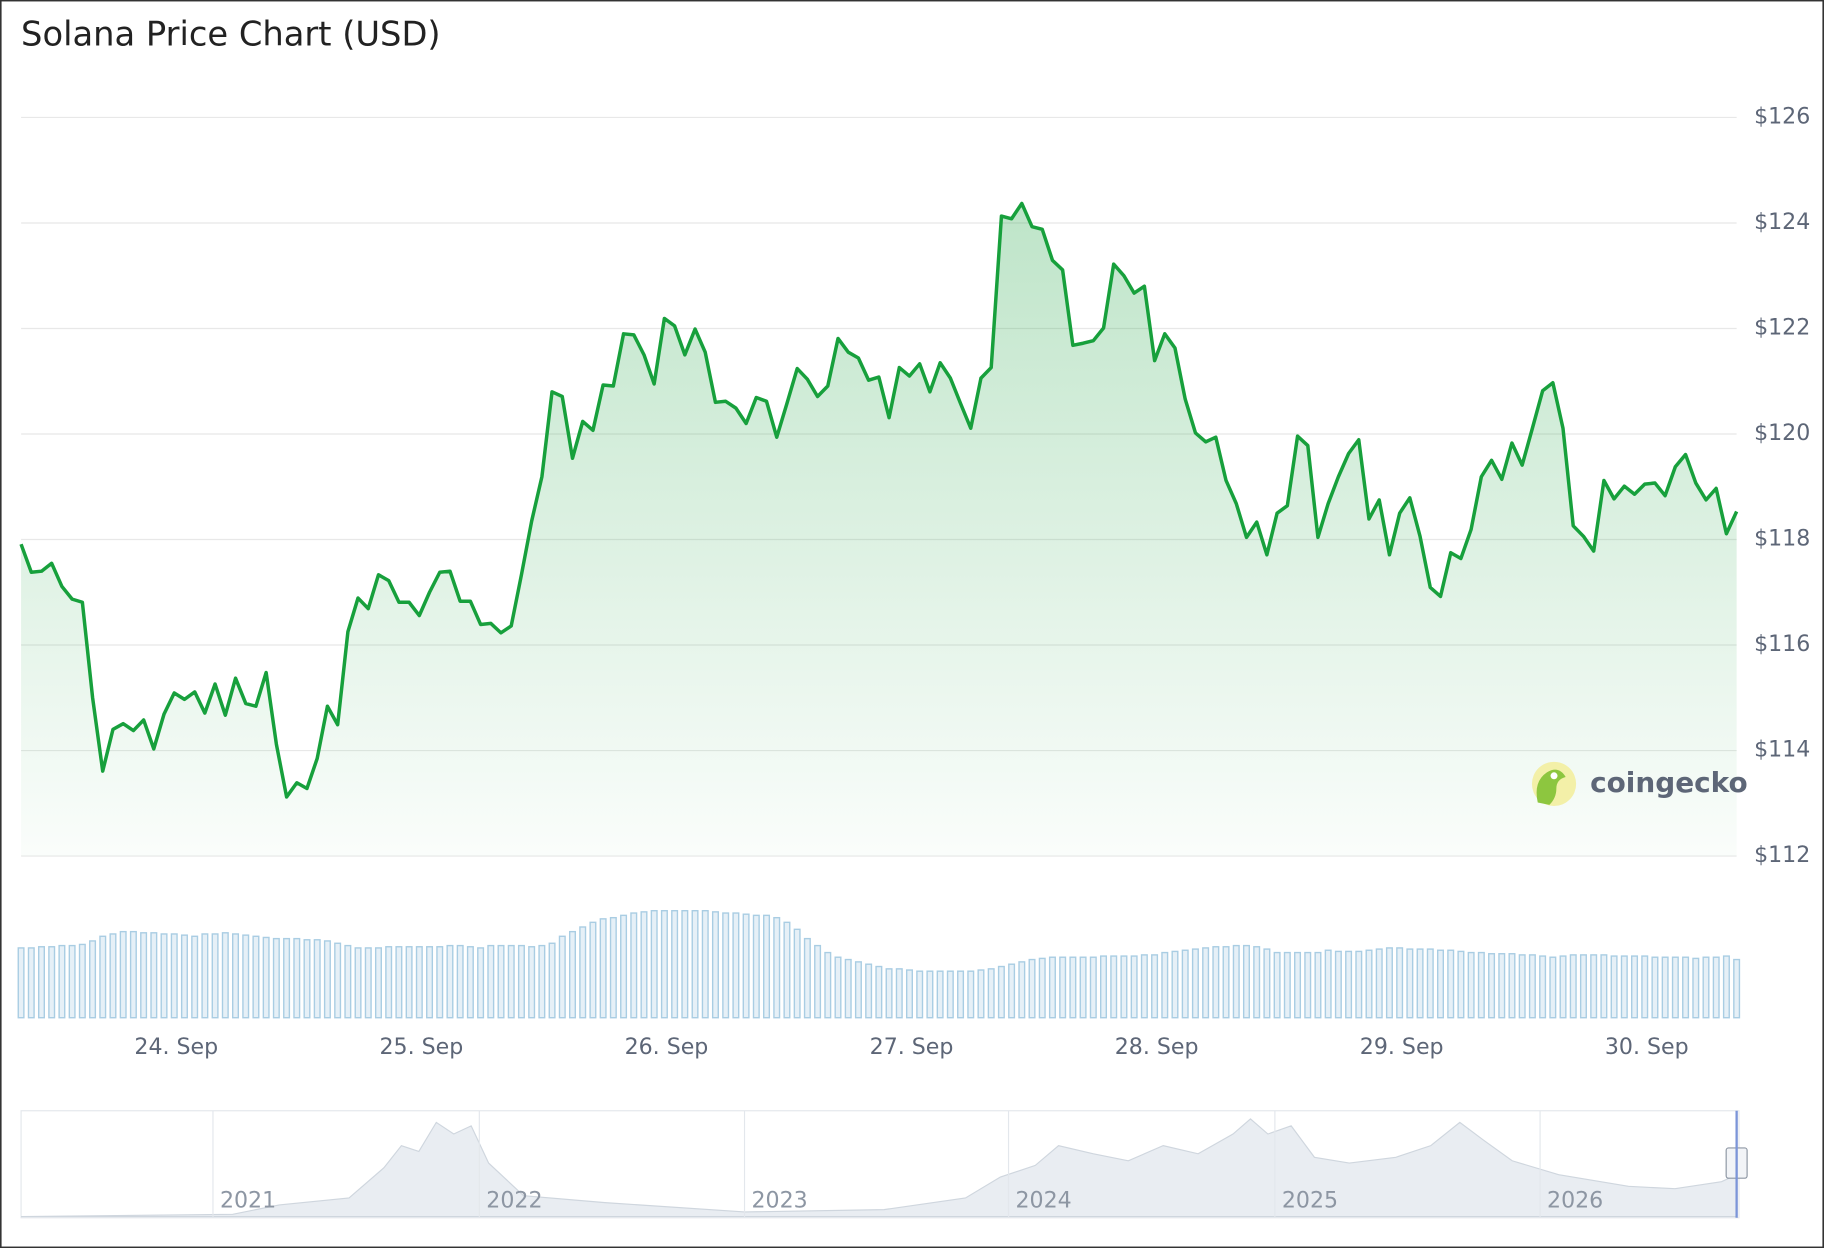 The height and width of the screenshot is (1248, 1824). What do you see at coordinates (879, 964) in the screenshot?
I see `volume` at bounding box center [879, 964].